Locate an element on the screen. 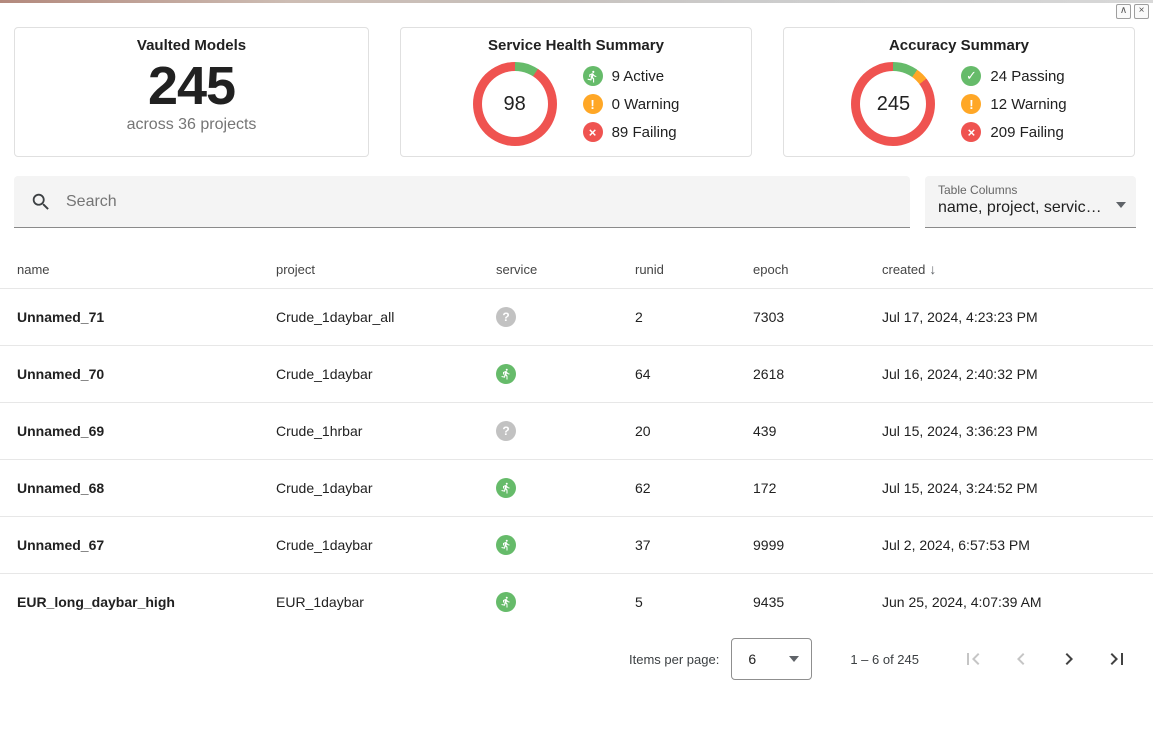 The height and width of the screenshot is (733, 1153). cell-name: Unnamed_68 is located at coordinates (61, 488).